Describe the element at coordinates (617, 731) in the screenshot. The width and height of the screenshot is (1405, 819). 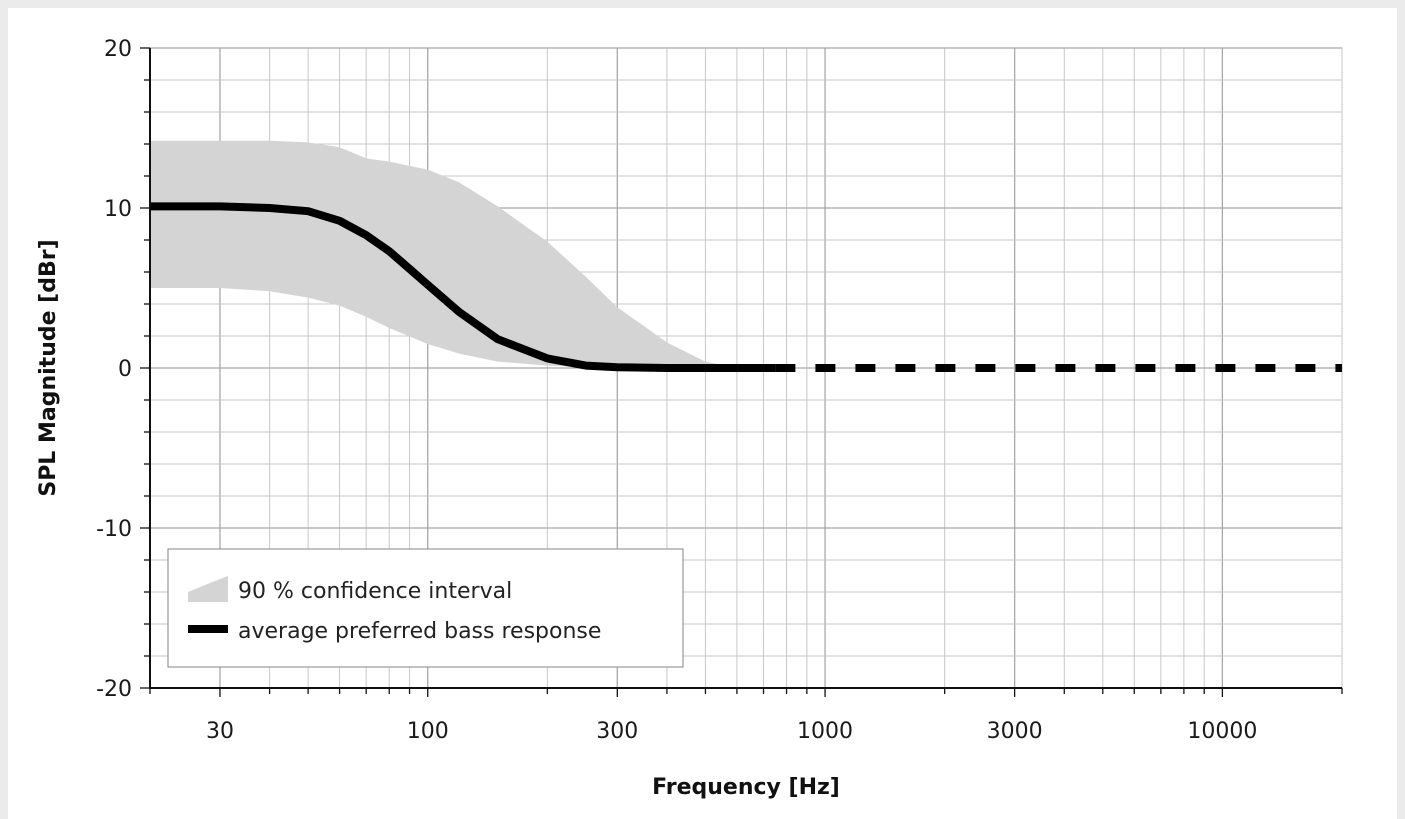
I see `x-tick-label: 300` at that location.